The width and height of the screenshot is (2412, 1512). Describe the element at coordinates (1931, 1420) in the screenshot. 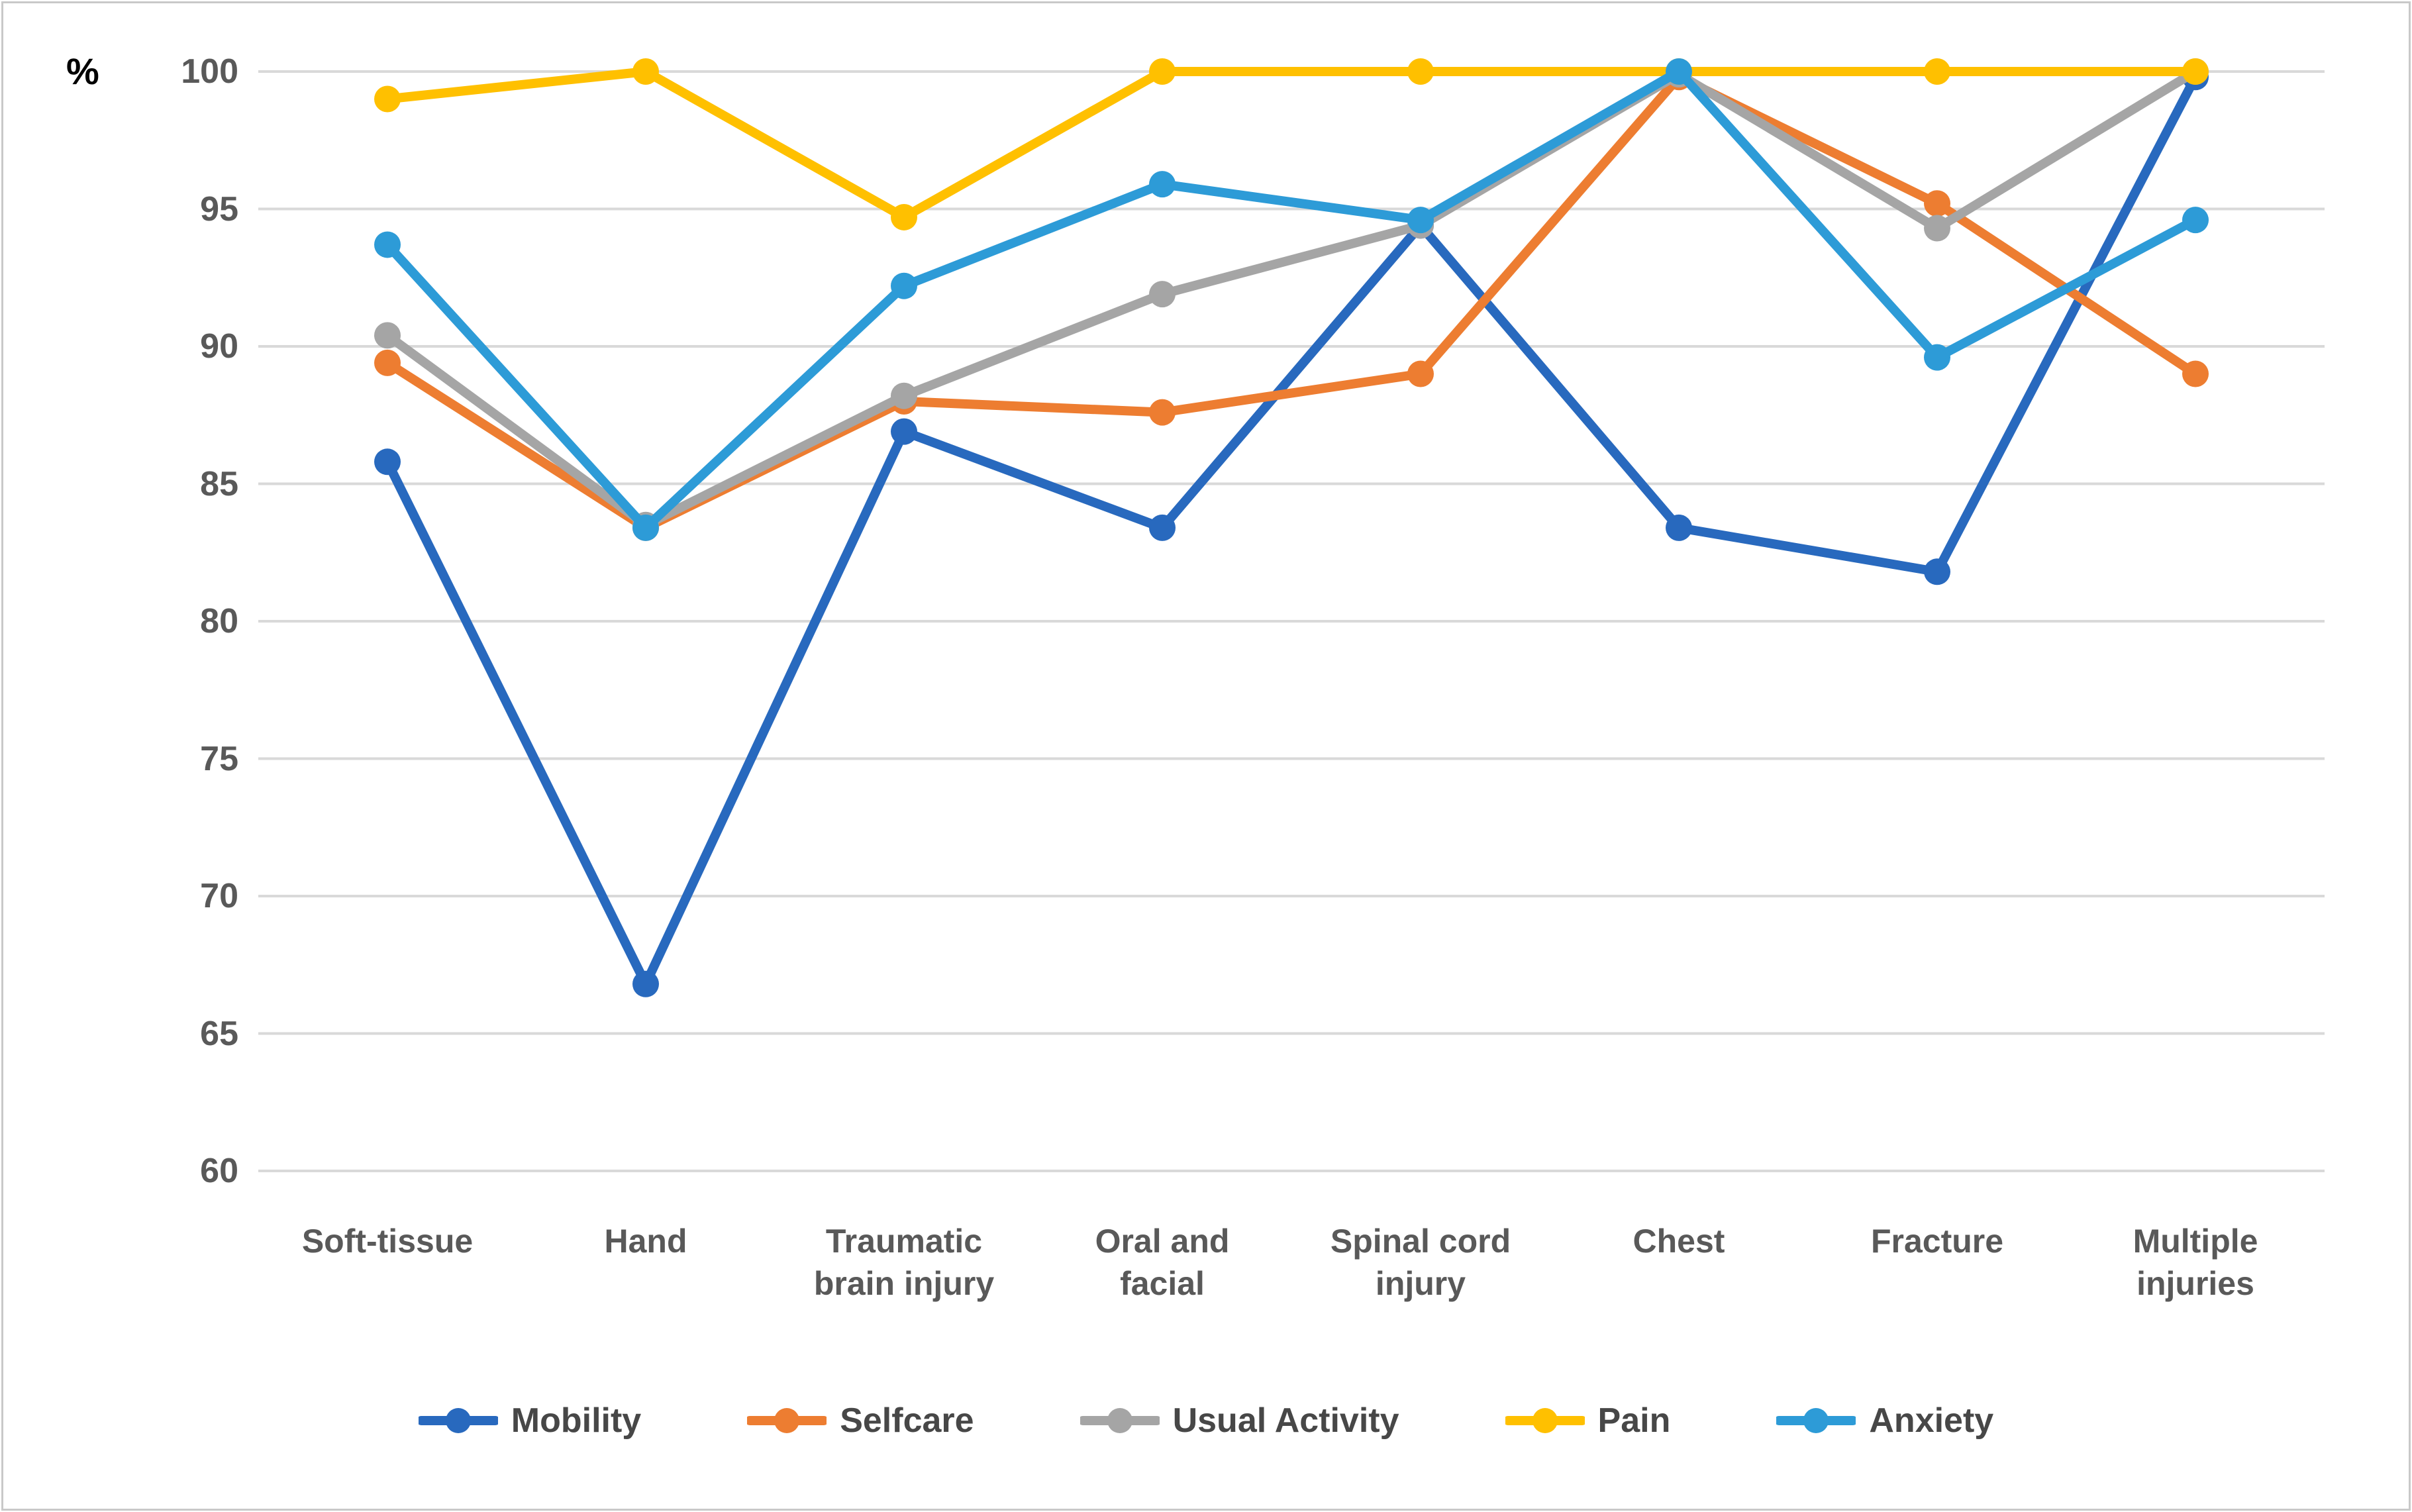

I see `legend-label: Anxiety` at that location.